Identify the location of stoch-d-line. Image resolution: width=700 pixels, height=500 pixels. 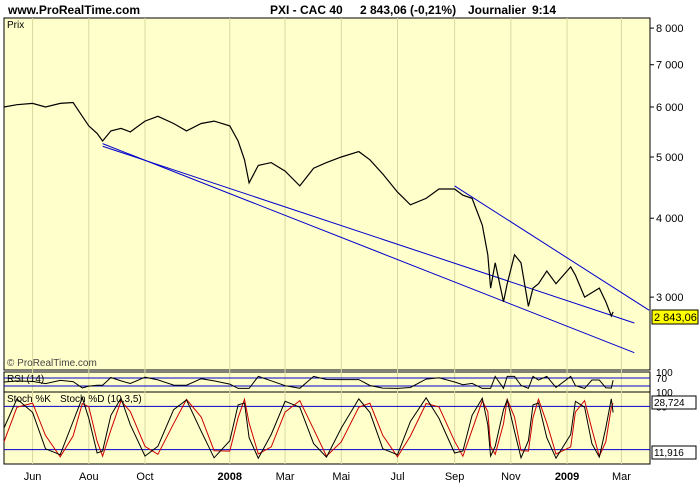
(308, 427).